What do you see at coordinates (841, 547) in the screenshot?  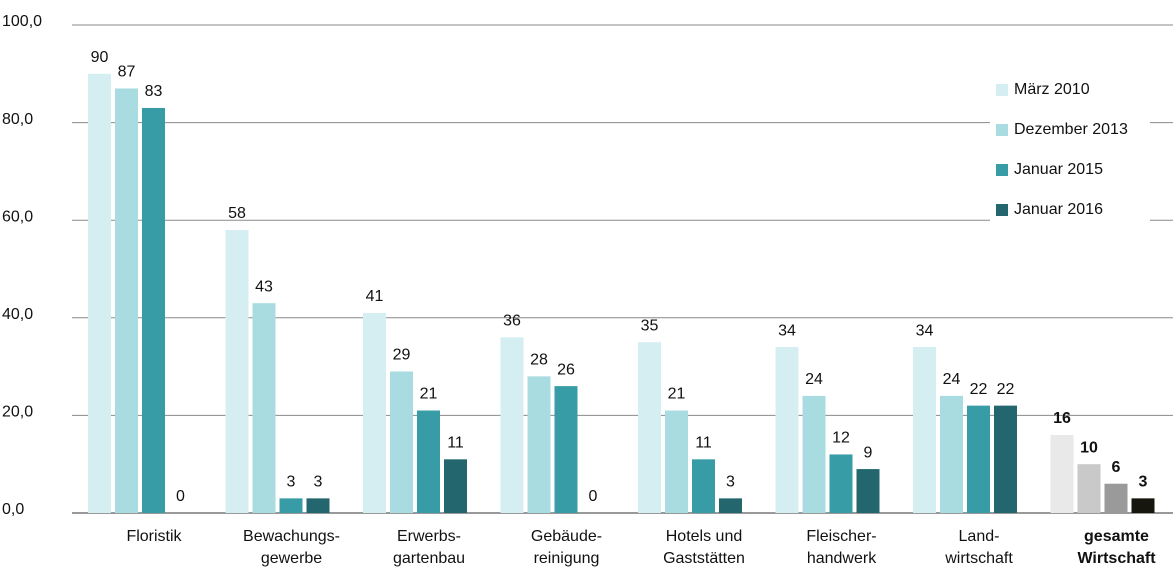 I see `x-tick-label: Fleischer-handwerk` at bounding box center [841, 547].